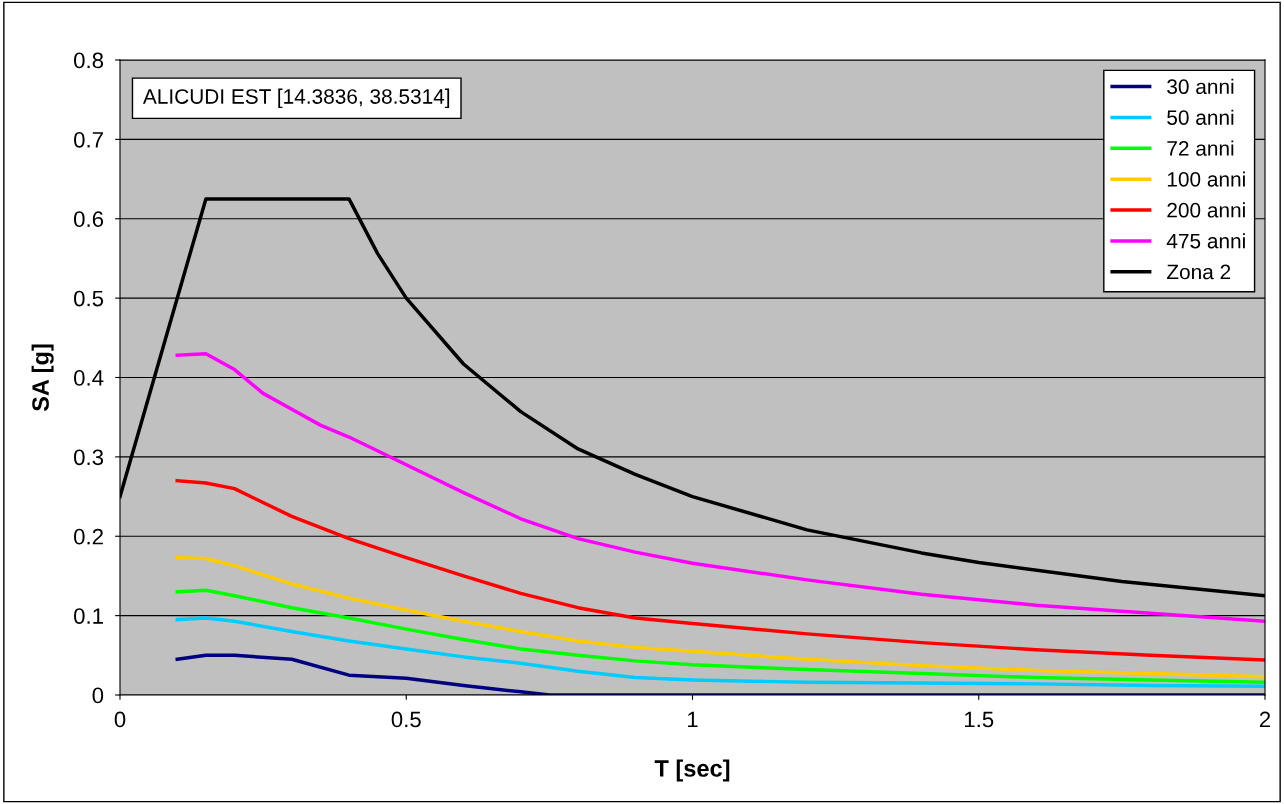  Describe the element at coordinates (89, 298) in the screenshot. I see `y-tick-label: 0.5` at that location.